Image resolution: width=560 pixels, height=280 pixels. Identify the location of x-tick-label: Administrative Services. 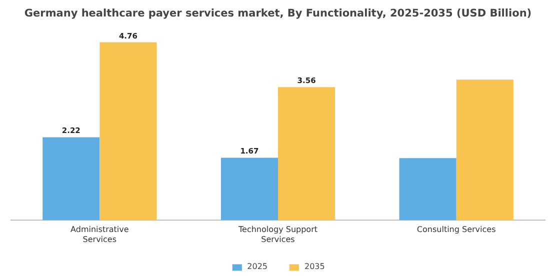
(99, 234).